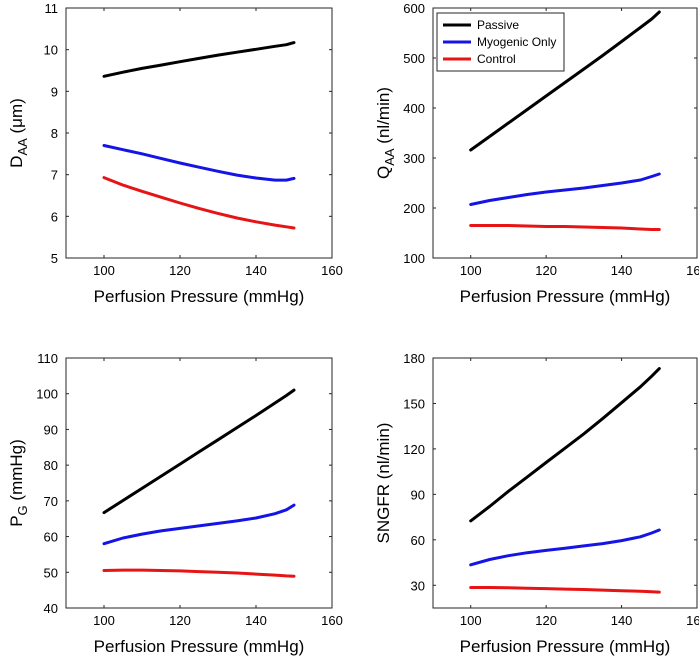 The width and height of the screenshot is (699, 660). What do you see at coordinates (47, 358) in the screenshot?
I see `y-tick-label: 110` at bounding box center [47, 358].